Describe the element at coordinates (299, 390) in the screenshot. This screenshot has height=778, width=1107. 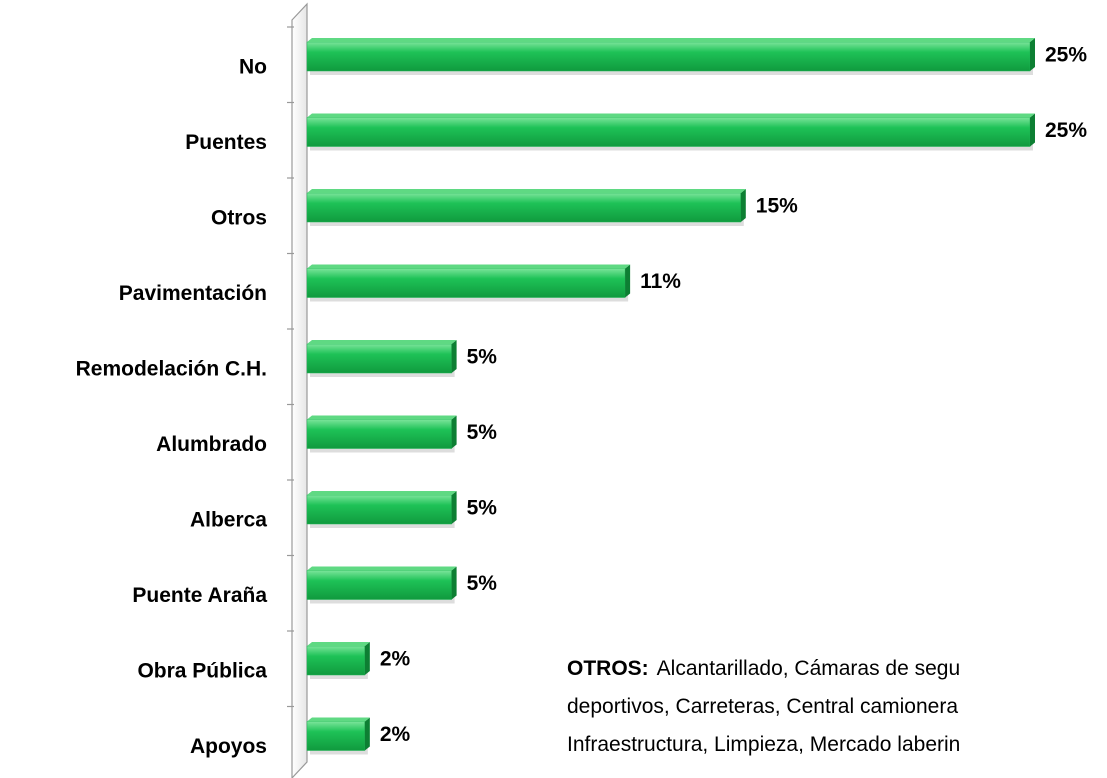
I see `axis-wall` at that location.